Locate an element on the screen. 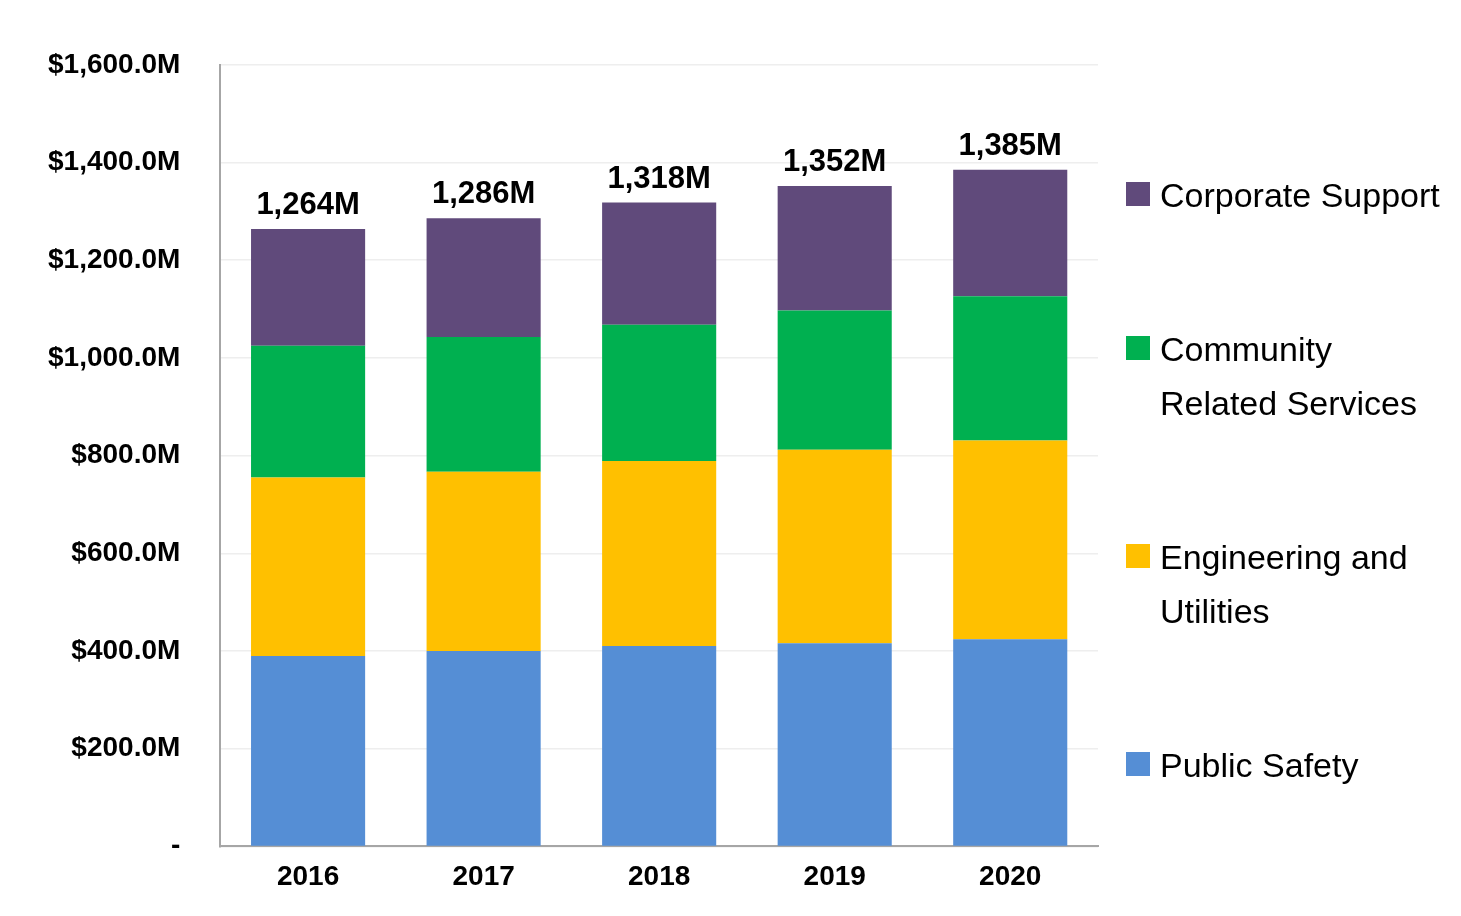 Image resolution: width=1461 pixels, height=916 pixels. y-tick-label: $1,400.0M is located at coordinates (114, 161).